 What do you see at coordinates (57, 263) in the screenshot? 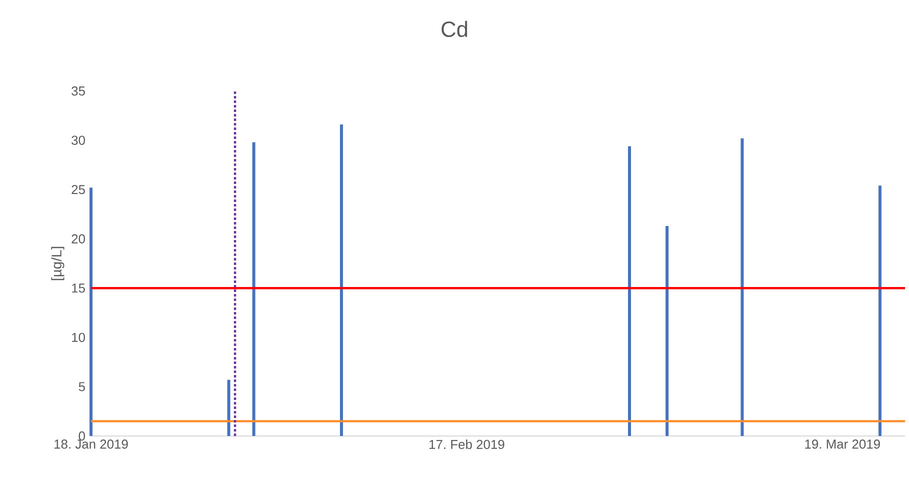
I see `y-axis-title: [µg/L]` at bounding box center [57, 263].